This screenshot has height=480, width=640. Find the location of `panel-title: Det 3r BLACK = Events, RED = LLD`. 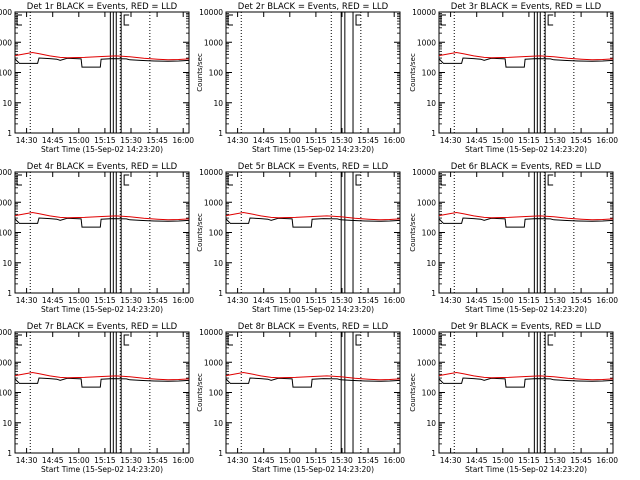

panel-title: Det 3r BLACK = Events, RED = LLD is located at coordinates (526, 7).